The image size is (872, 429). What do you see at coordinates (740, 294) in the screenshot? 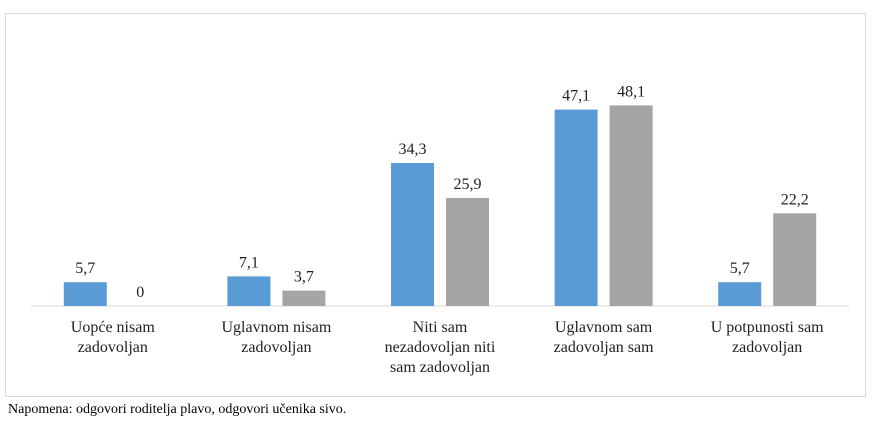
I see `bar-series1-cat5` at bounding box center [740, 294].